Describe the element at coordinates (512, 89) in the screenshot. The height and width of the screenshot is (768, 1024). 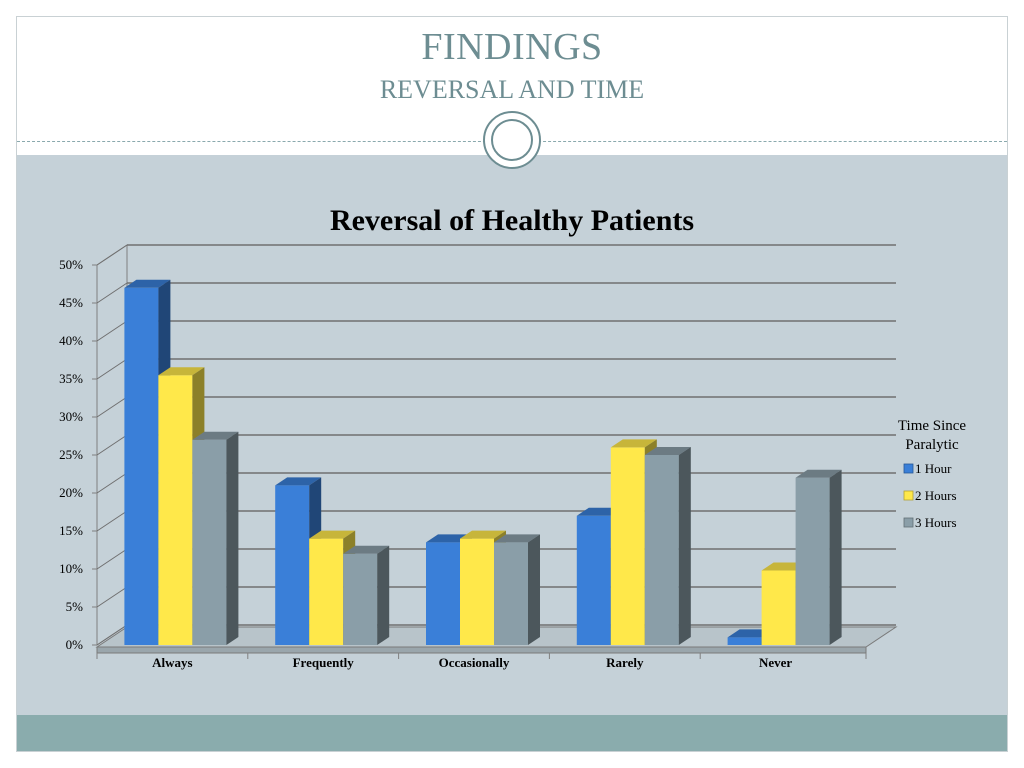
I see `slide-subtitle: REVERSAL AND TIME` at that location.